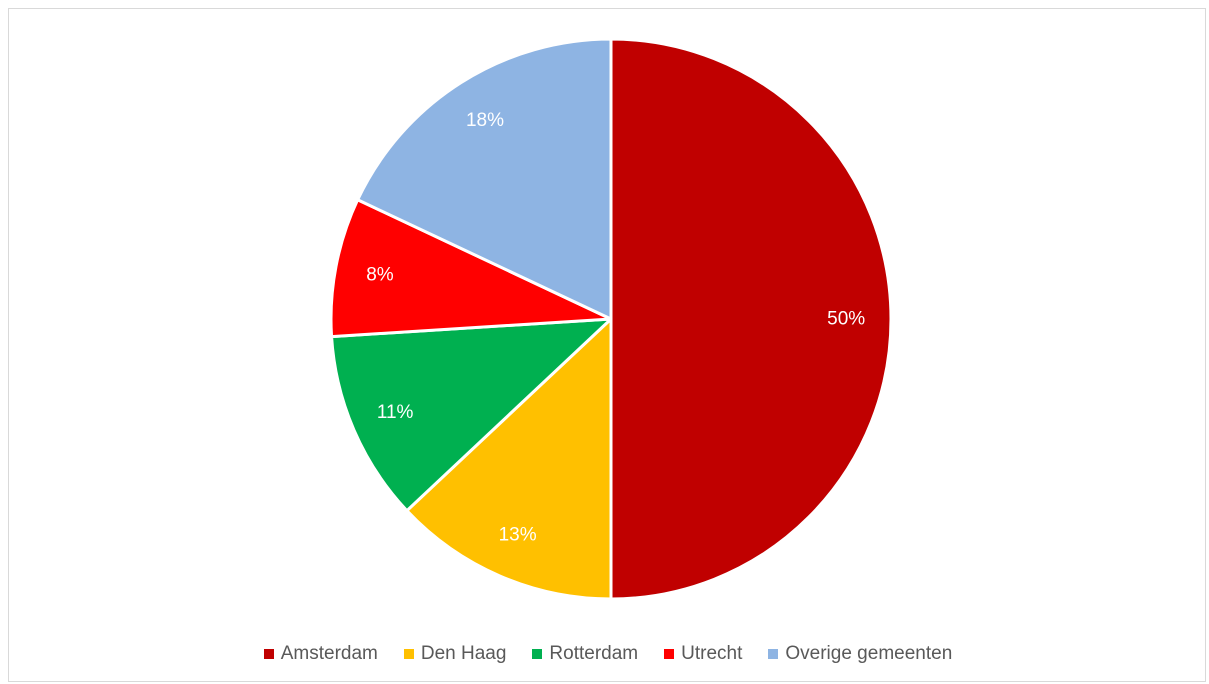  I want to click on legend-item-utrecht: Utrecht, so click(703, 654).